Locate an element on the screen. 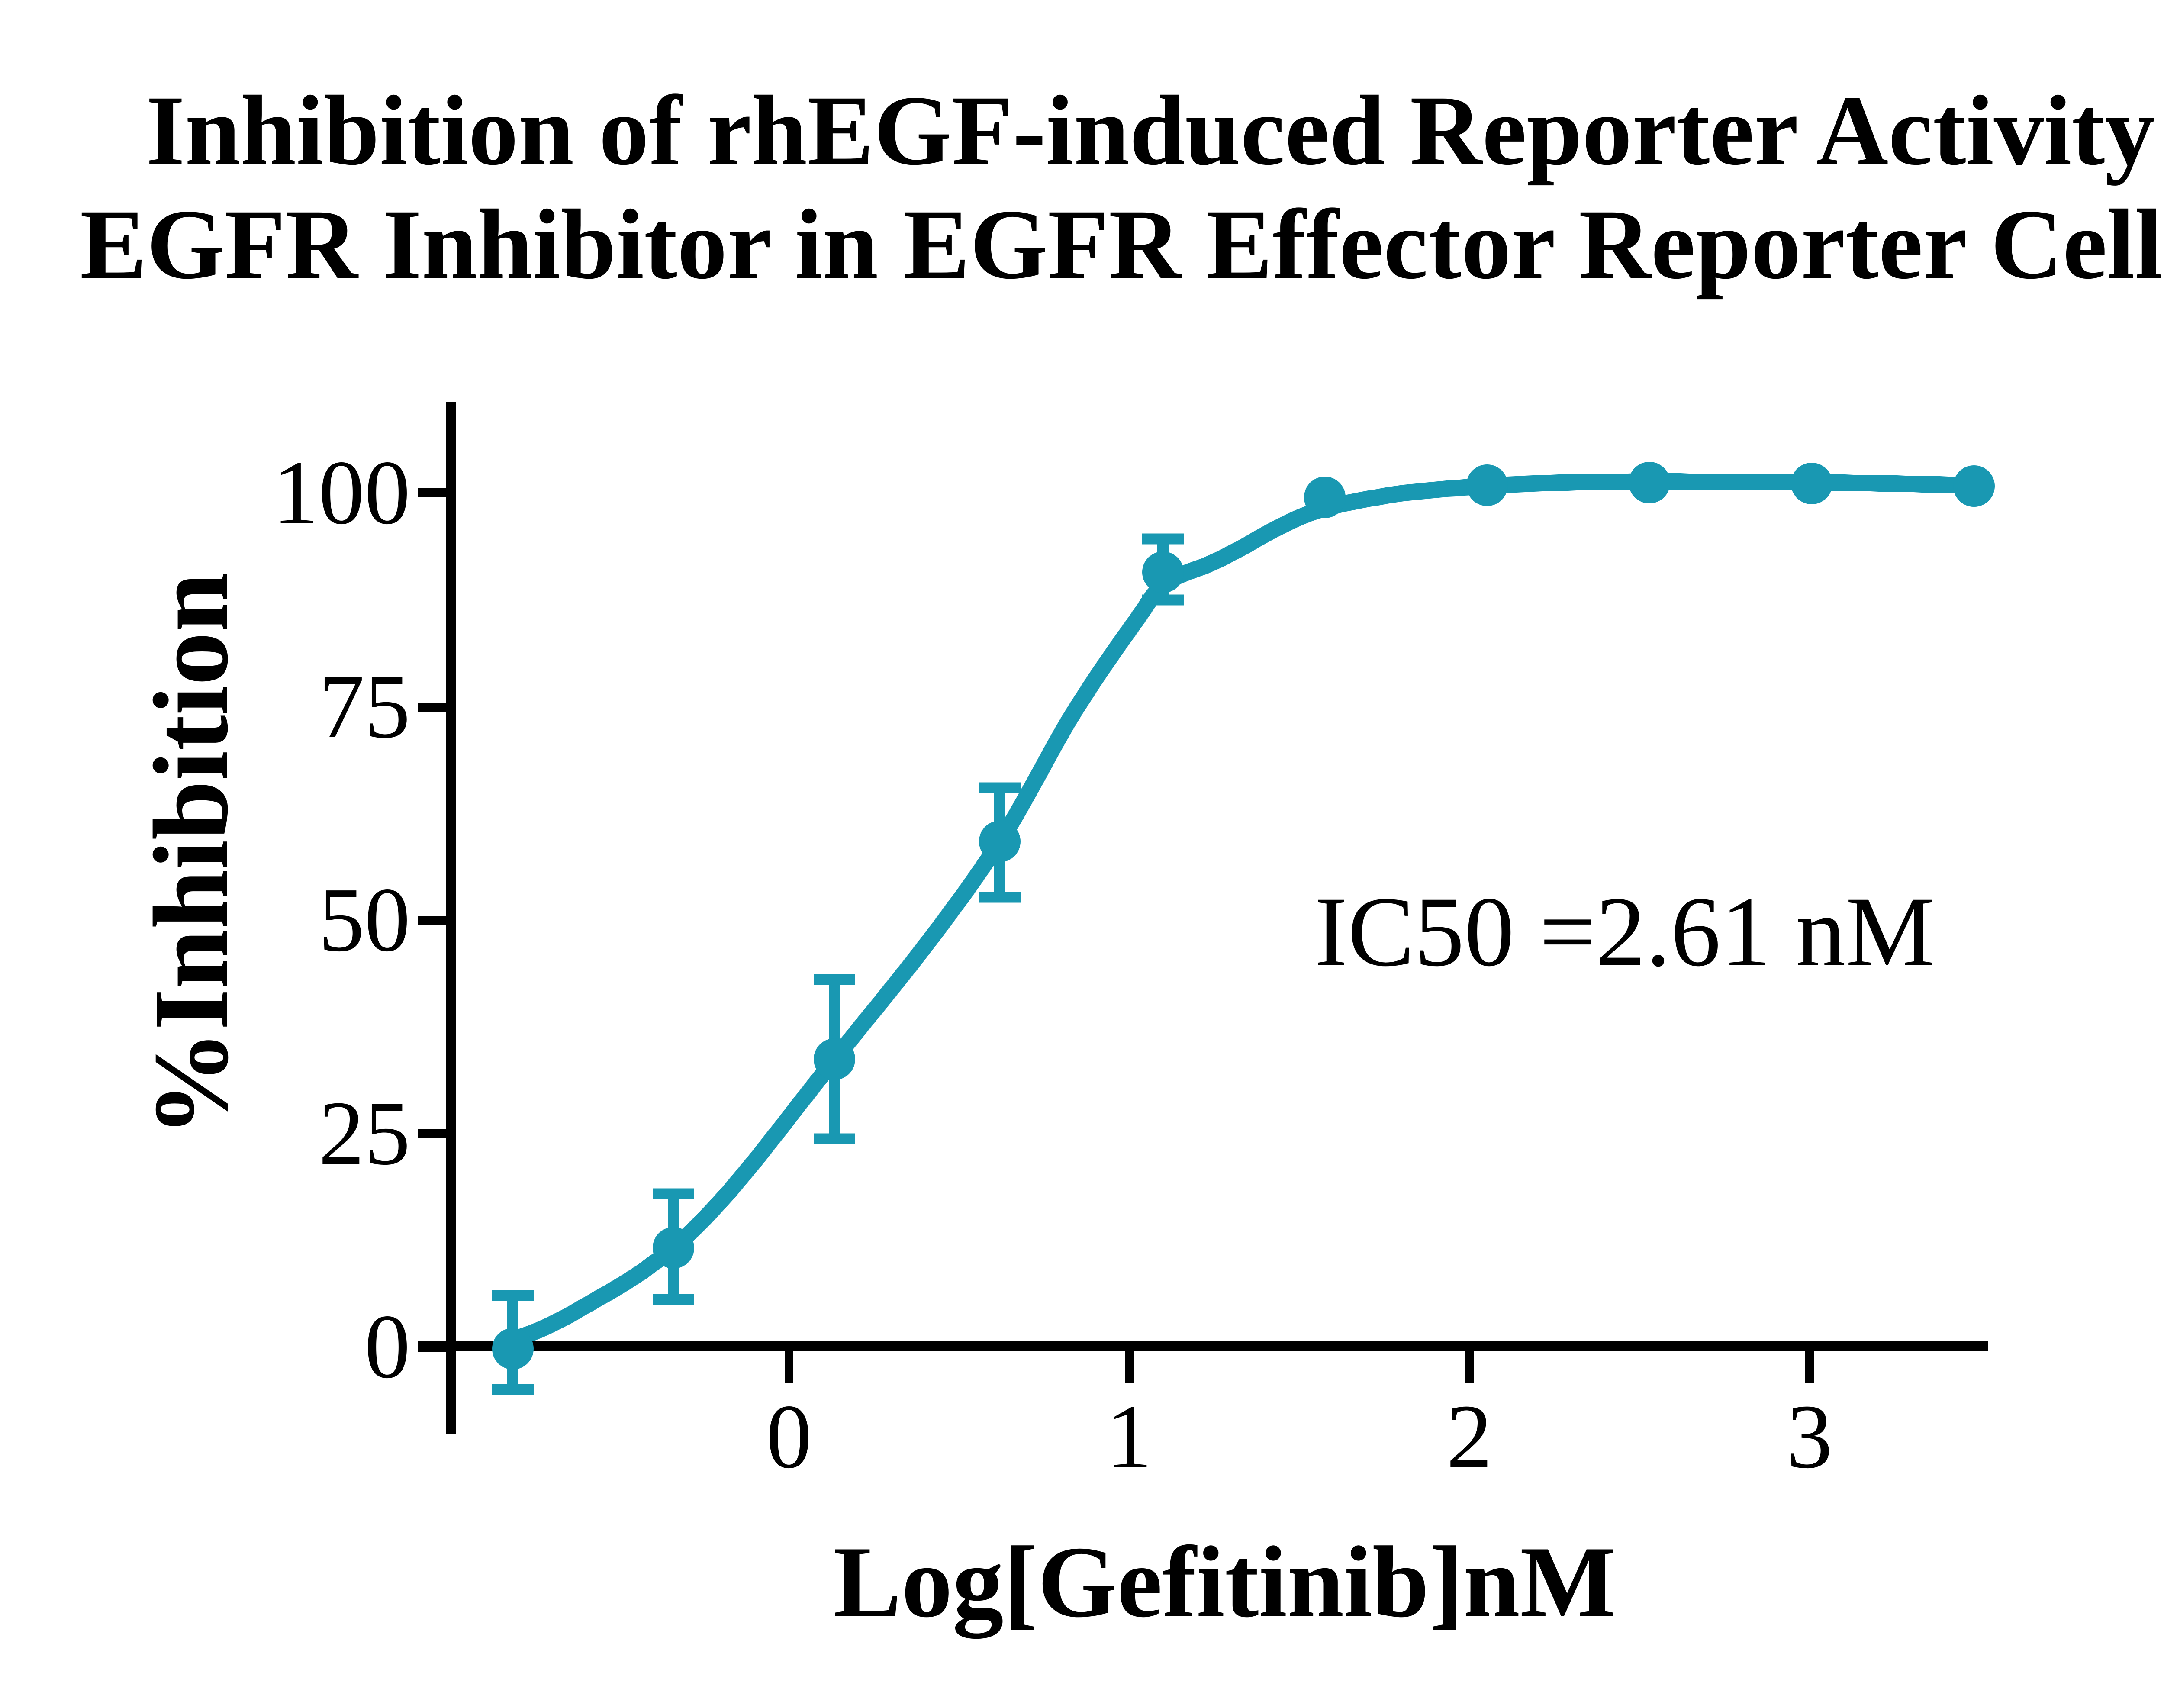 The image size is (2164, 1708). svg-text: 50 is located at coordinates (365, 919).